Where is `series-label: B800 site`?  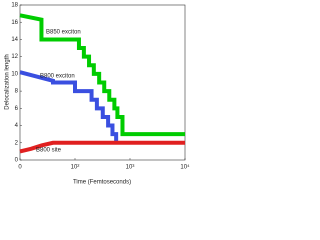 series-label: B800 site is located at coordinates (49, 151).